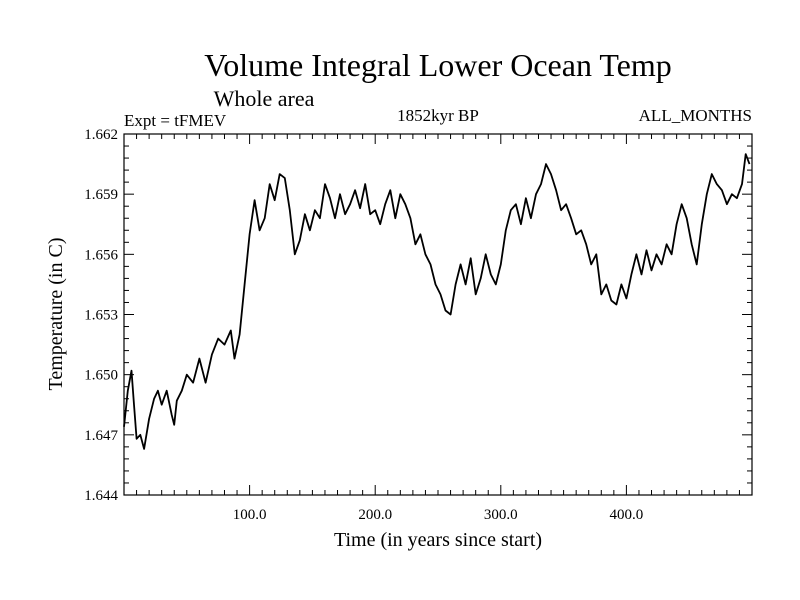  Describe the element at coordinates (56, 314) in the screenshot. I see `y-axis-label: Temperature (in C)` at that location.